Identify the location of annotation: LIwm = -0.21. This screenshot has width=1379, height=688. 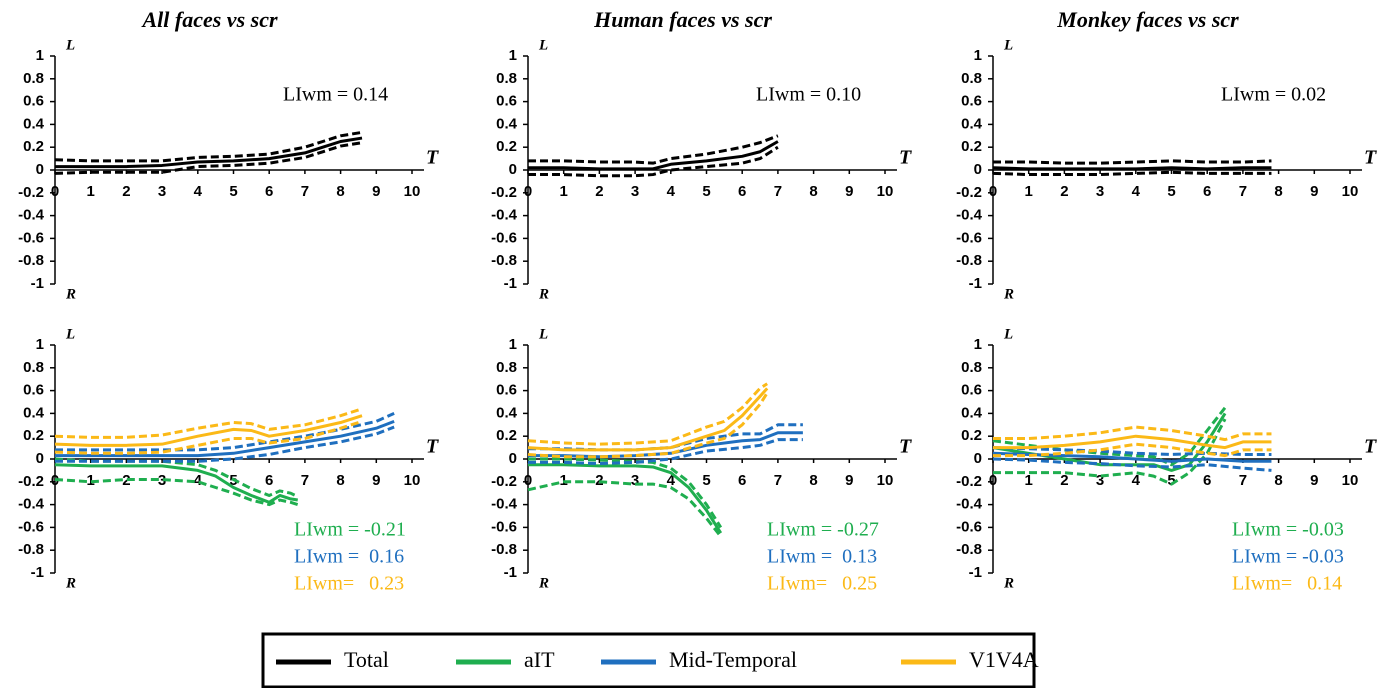
(350, 530).